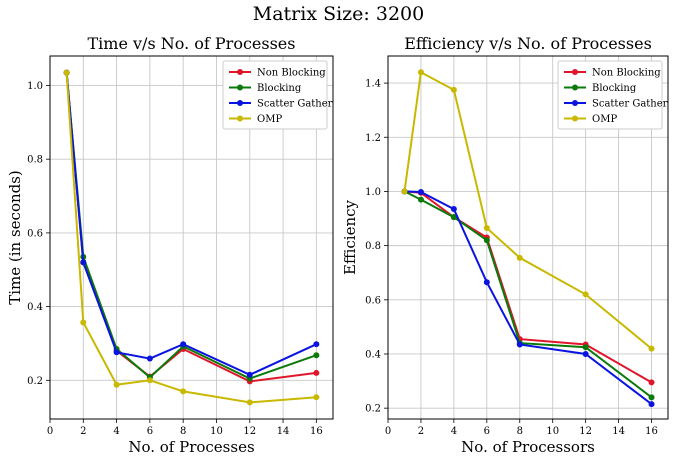 This screenshot has width=677, height=464. Describe the element at coordinates (283, 431) in the screenshot. I see `time-x-tick-label: 14` at that location.